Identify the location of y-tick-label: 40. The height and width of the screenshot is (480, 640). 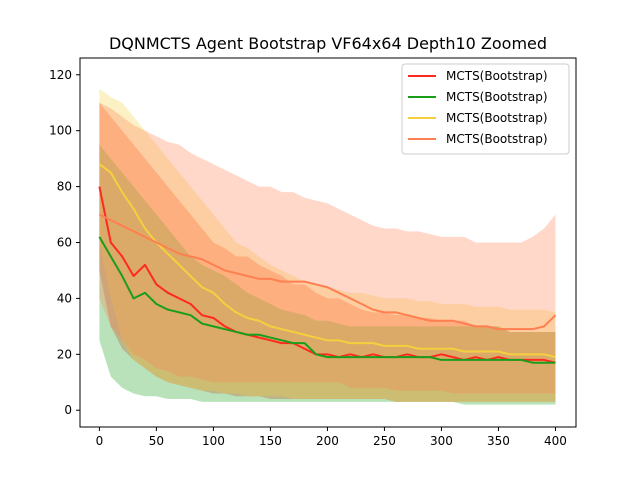
(64, 298).